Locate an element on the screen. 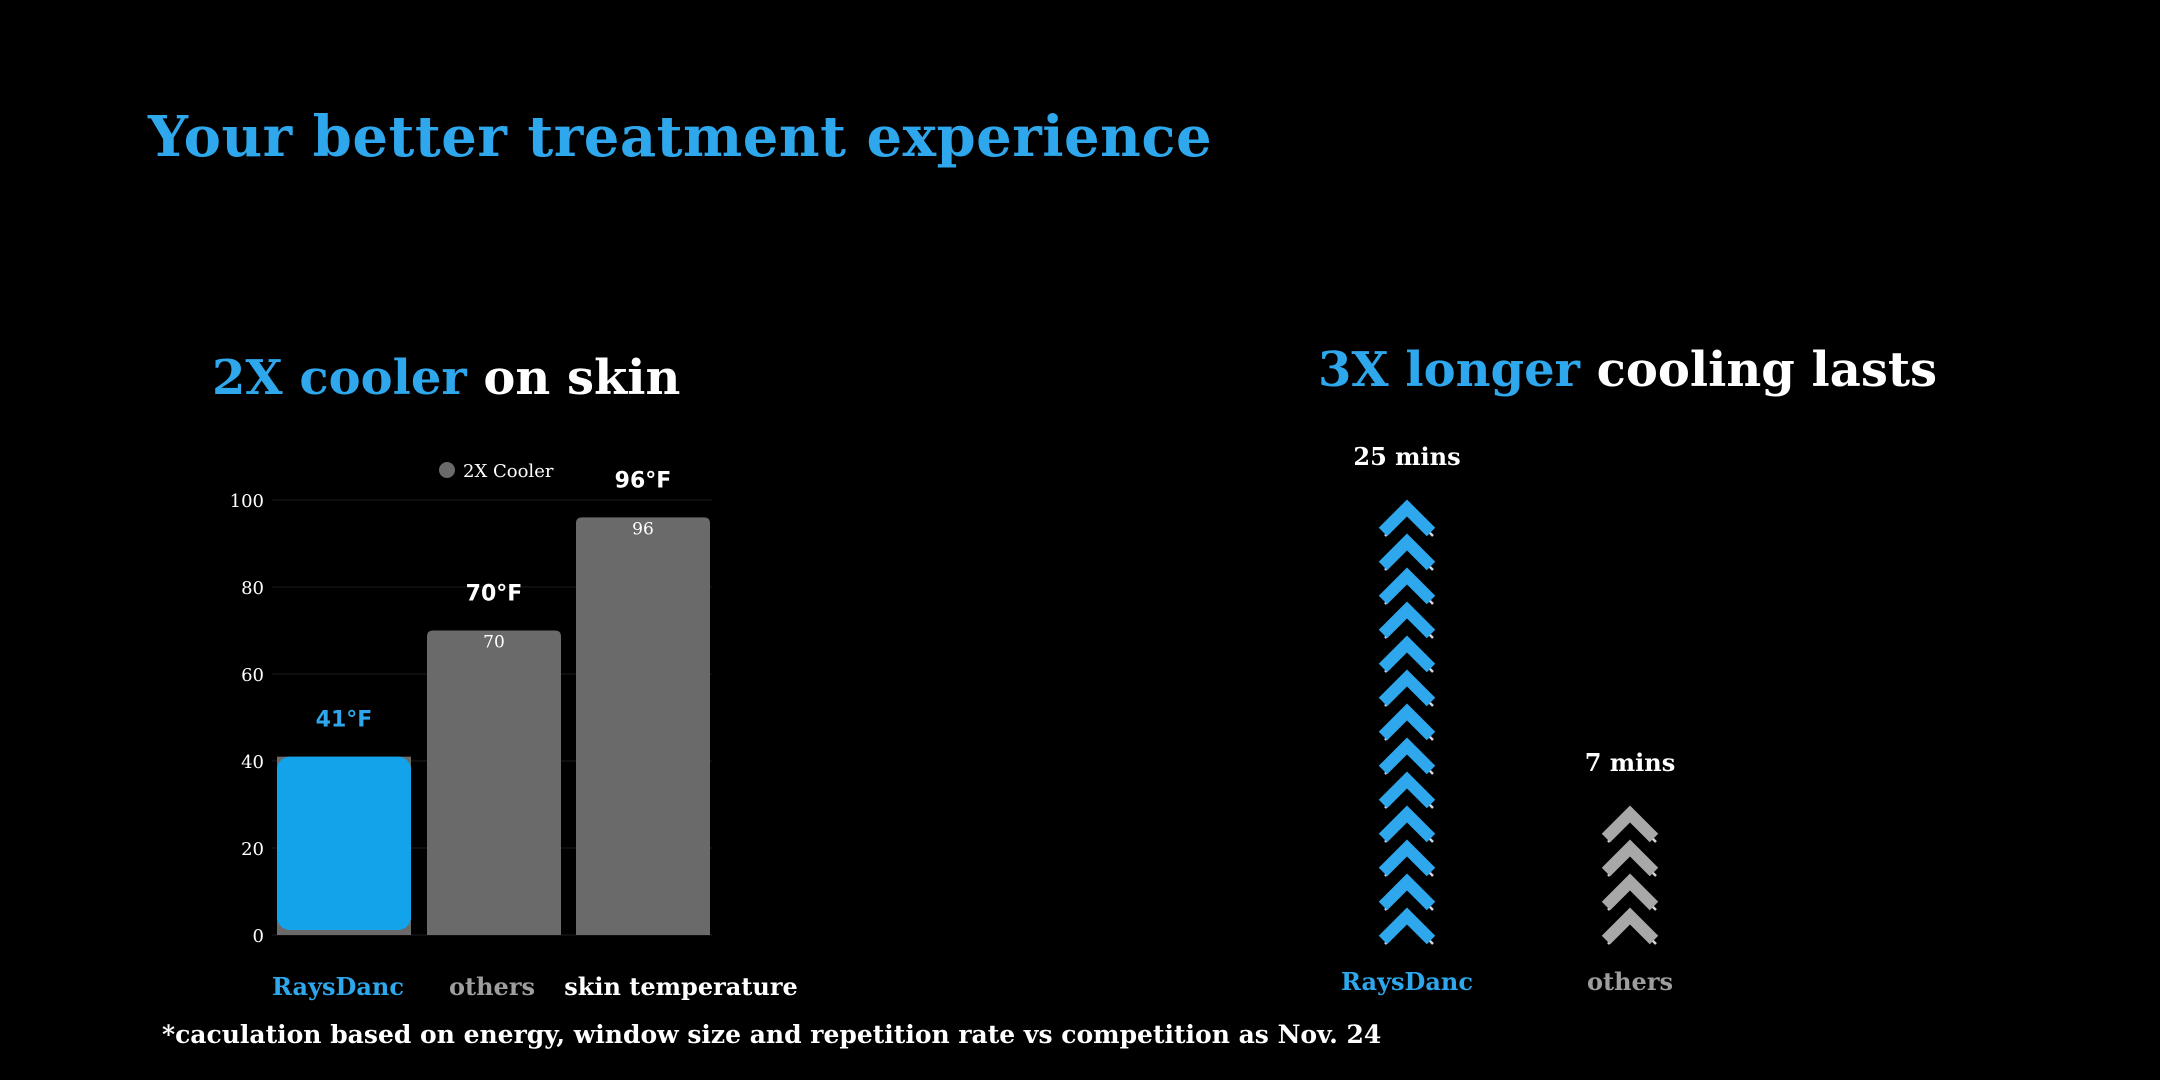 The width and height of the screenshot is (2160, 1080). y-tick-label: 20 is located at coordinates (252, 849).